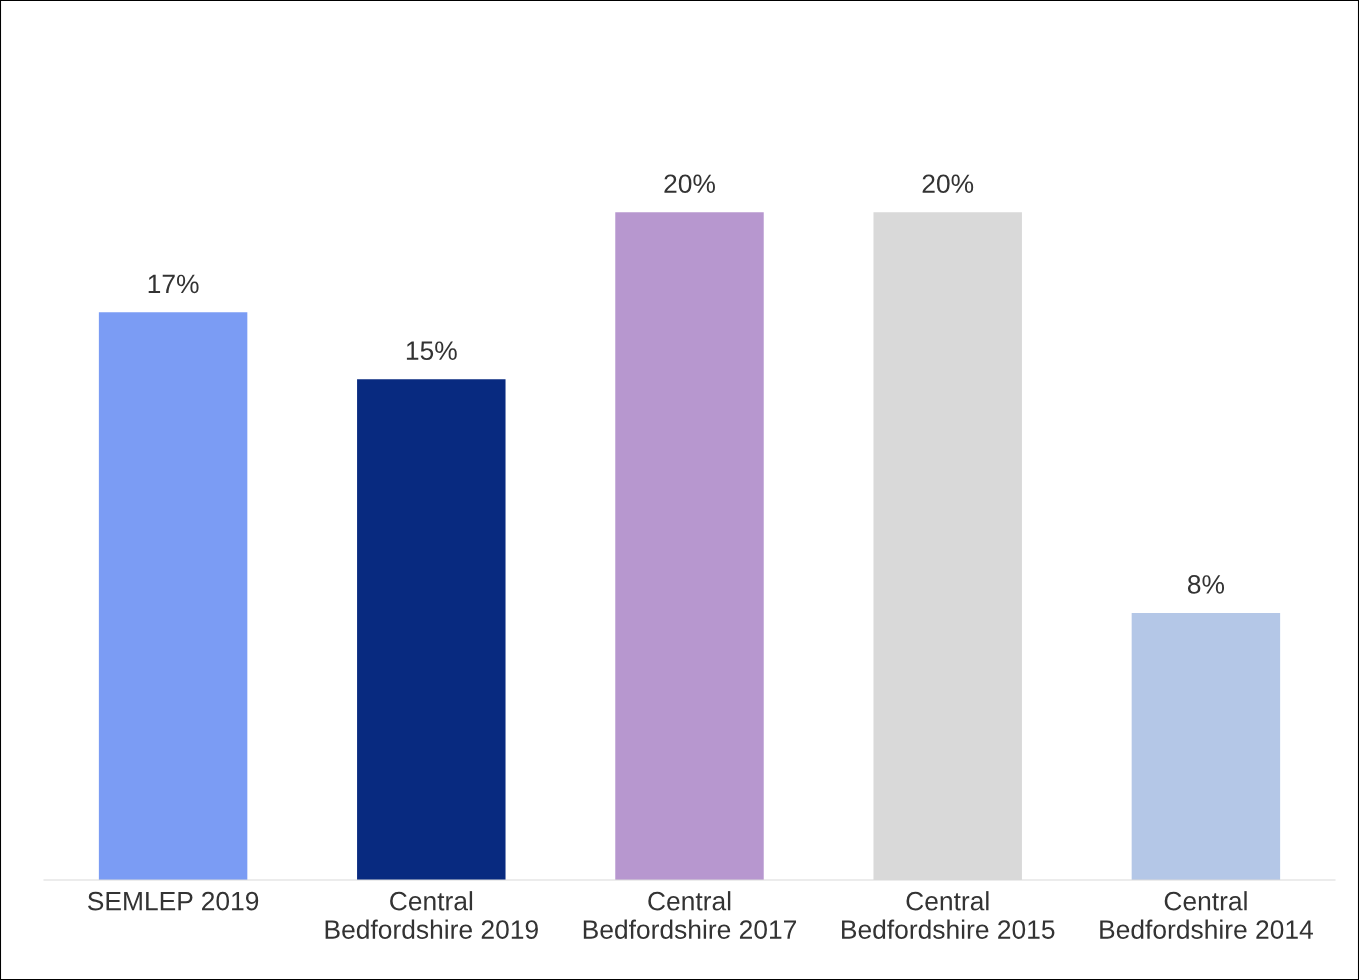 This screenshot has width=1359, height=980. Describe the element at coordinates (431, 351) in the screenshot. I see `data-label: 15%` at that location.